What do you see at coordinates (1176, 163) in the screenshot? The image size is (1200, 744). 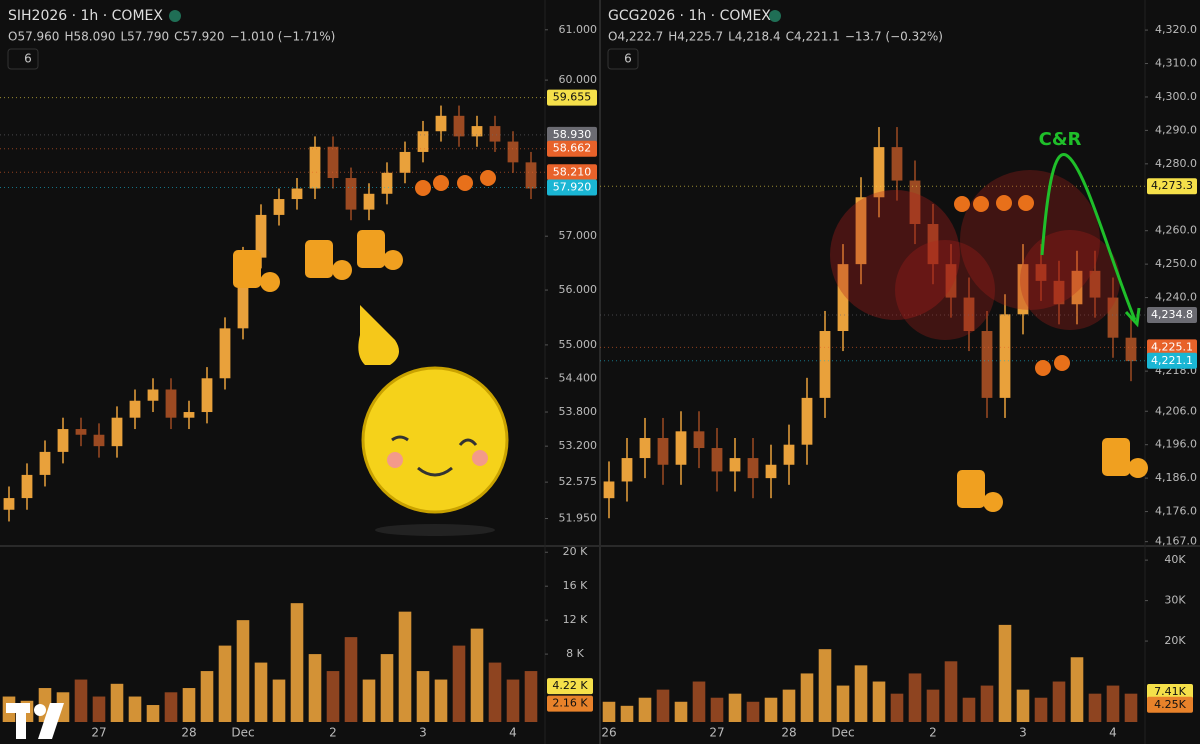 I see `y-tick-label: 4,280.0` at bounding box center [1176, 163].